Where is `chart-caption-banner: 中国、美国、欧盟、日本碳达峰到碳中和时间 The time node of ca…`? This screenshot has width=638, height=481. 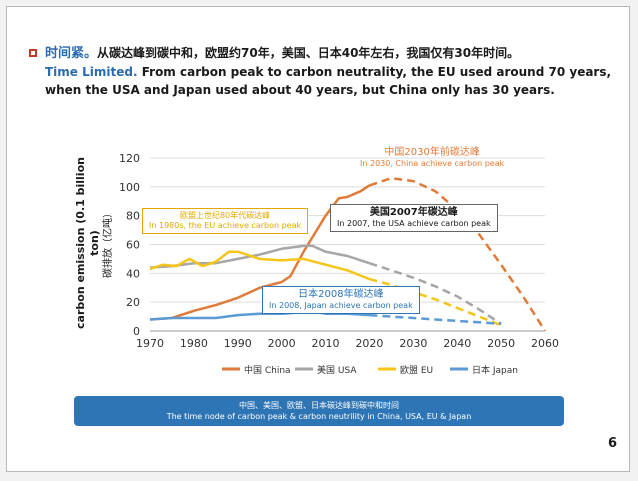 chart-caption-banner: 中国、美国、欧盟、日本碳达峰到碳中和时间 The time node of ca… is located at coordinates (319, 411).